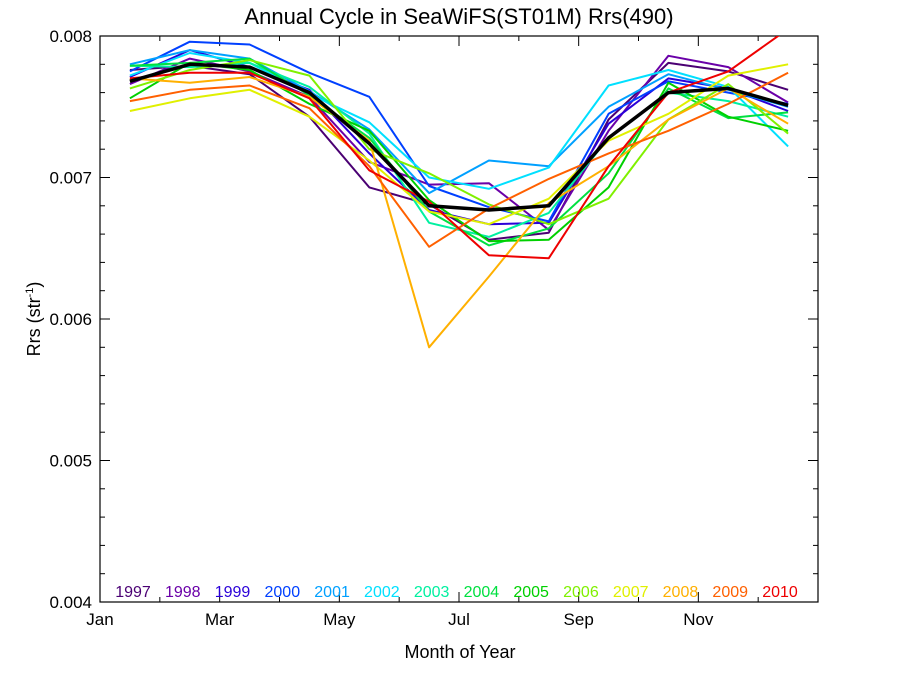  I want to click on x-tick-label: Mar, so click(220, 619).